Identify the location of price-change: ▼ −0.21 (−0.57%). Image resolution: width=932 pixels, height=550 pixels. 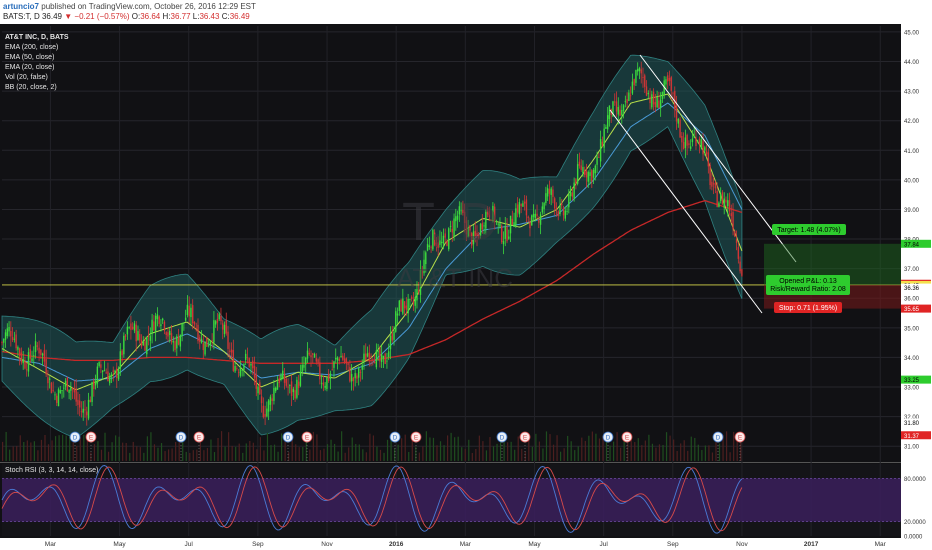
(97, 16).